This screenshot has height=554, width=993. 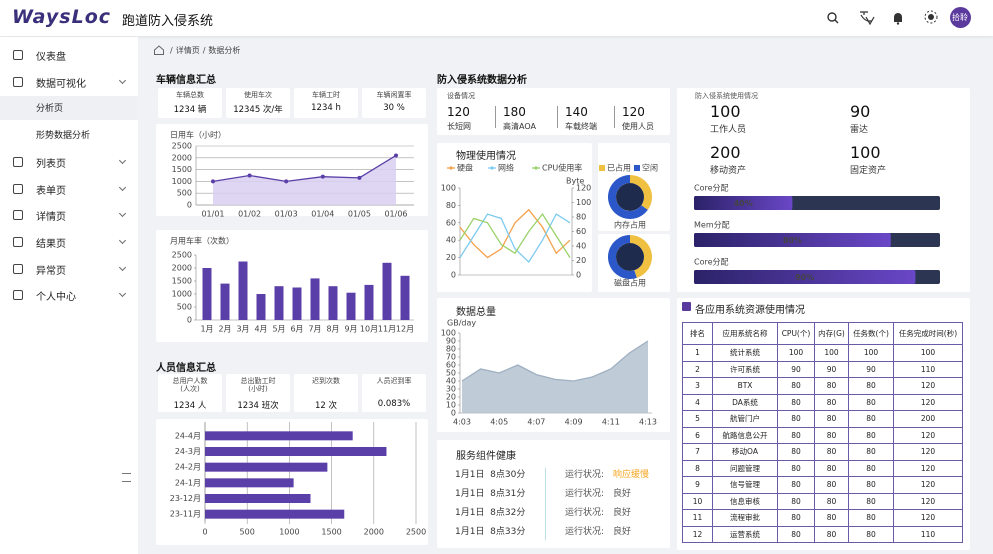 What do you see at coordinates (490, 475) in the screenshot?
I see `health-time: 1月1日 8点30分` at bounding box center [490, 475].